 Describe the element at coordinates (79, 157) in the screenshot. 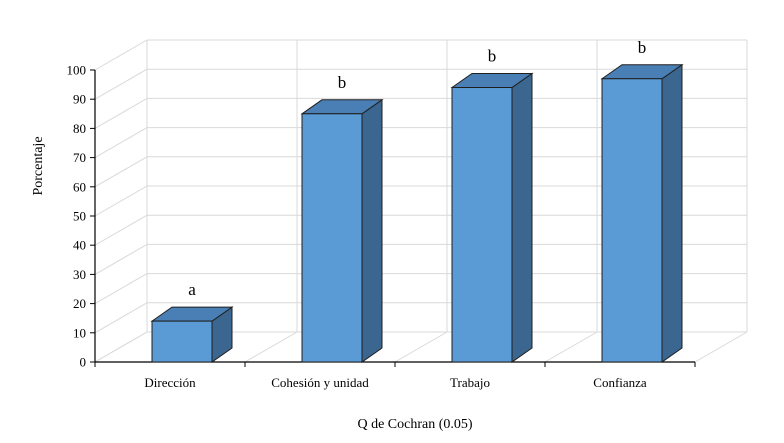

I see `y-tick-label: 70` at that location.